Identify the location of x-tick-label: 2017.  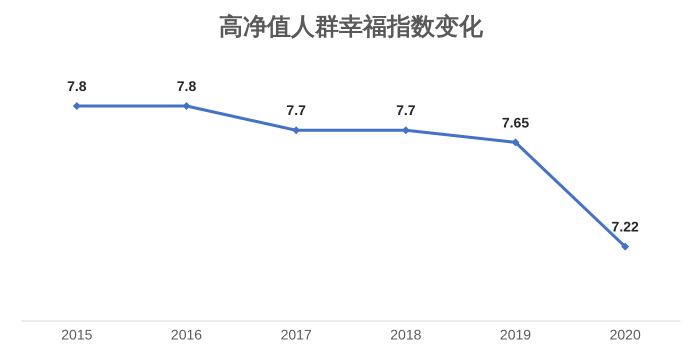
(296, 334).